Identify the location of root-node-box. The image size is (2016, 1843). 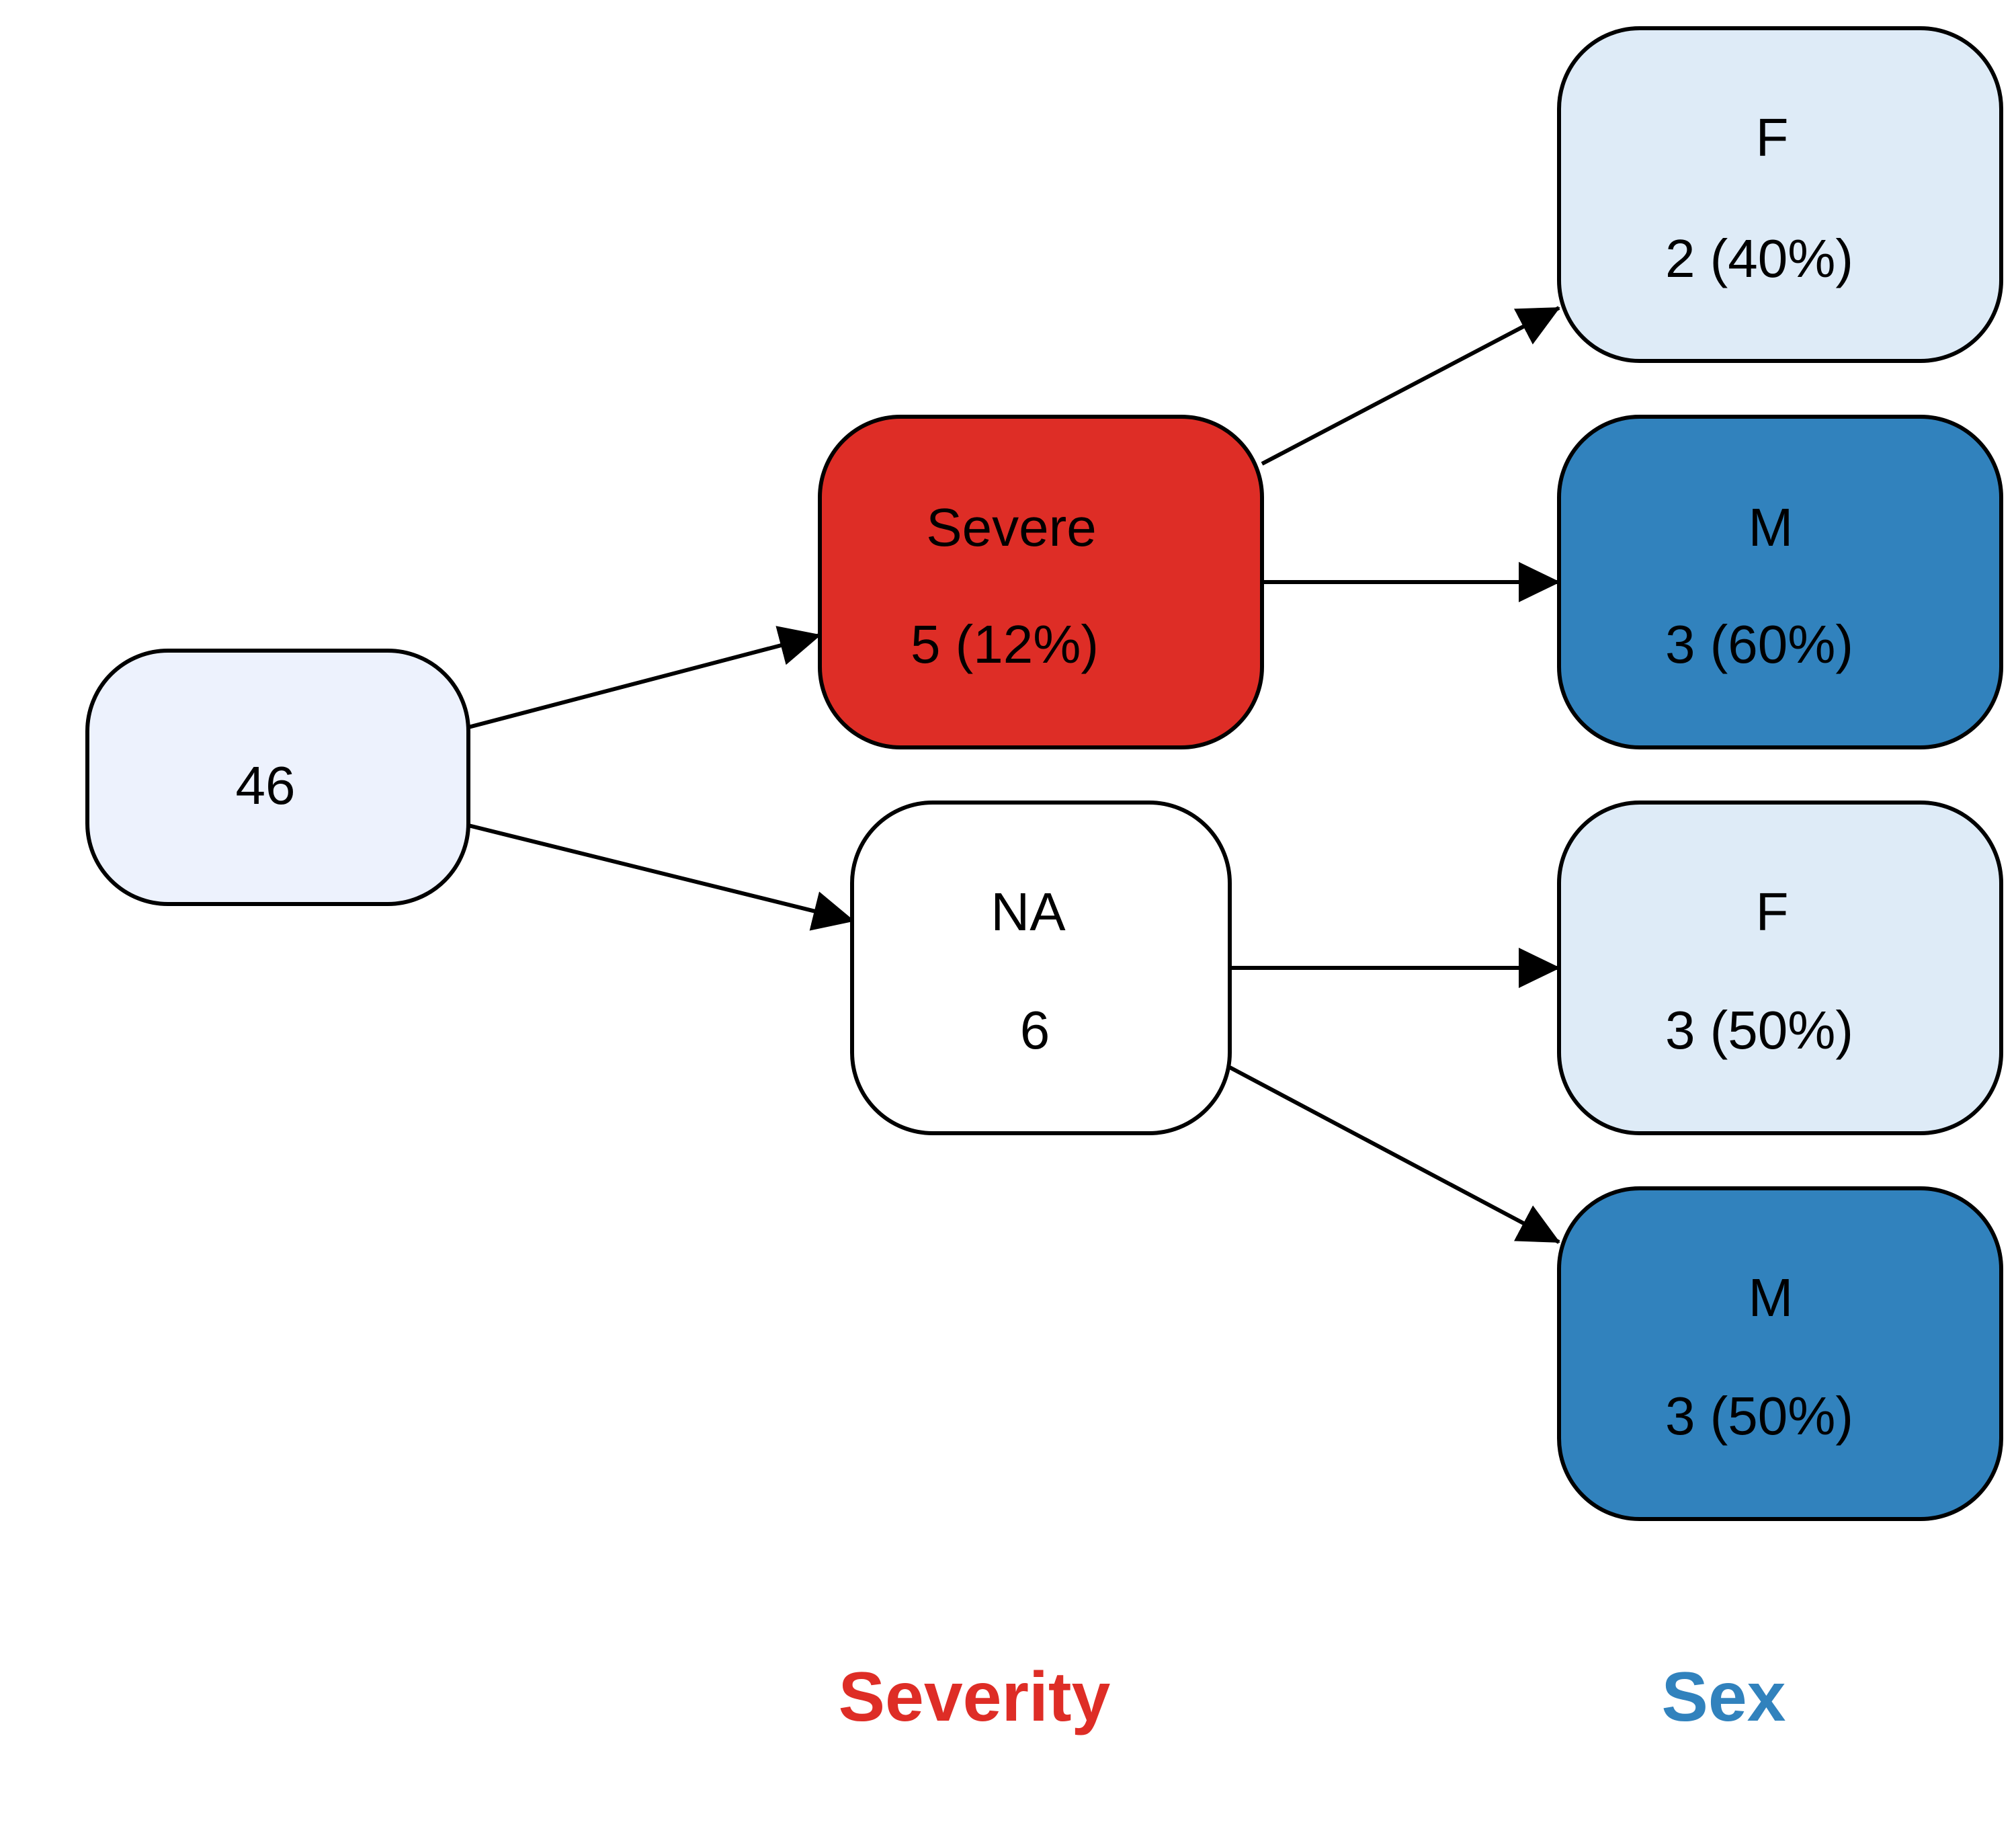
(277, 777).